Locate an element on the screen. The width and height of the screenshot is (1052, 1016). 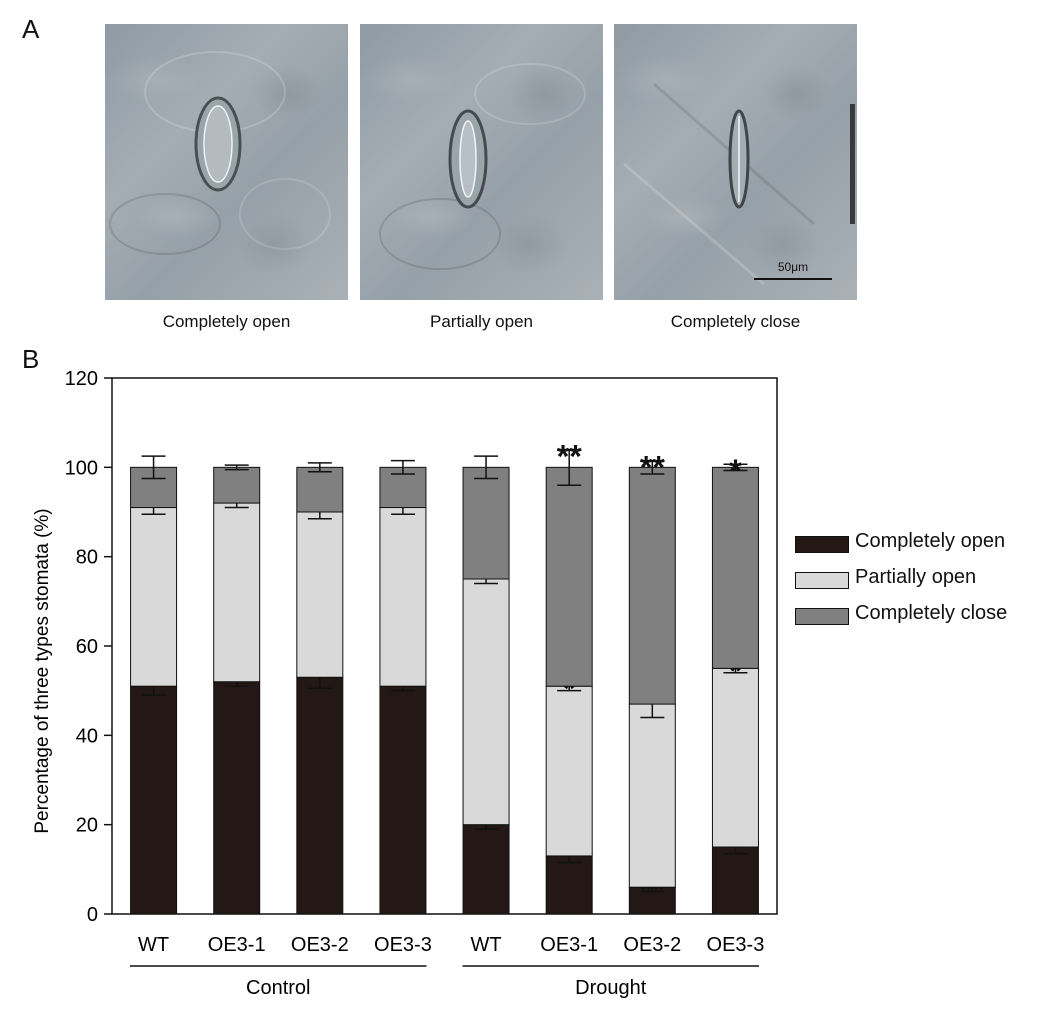
scale-bar-label: 50μm is located at coordinates (793, 267).